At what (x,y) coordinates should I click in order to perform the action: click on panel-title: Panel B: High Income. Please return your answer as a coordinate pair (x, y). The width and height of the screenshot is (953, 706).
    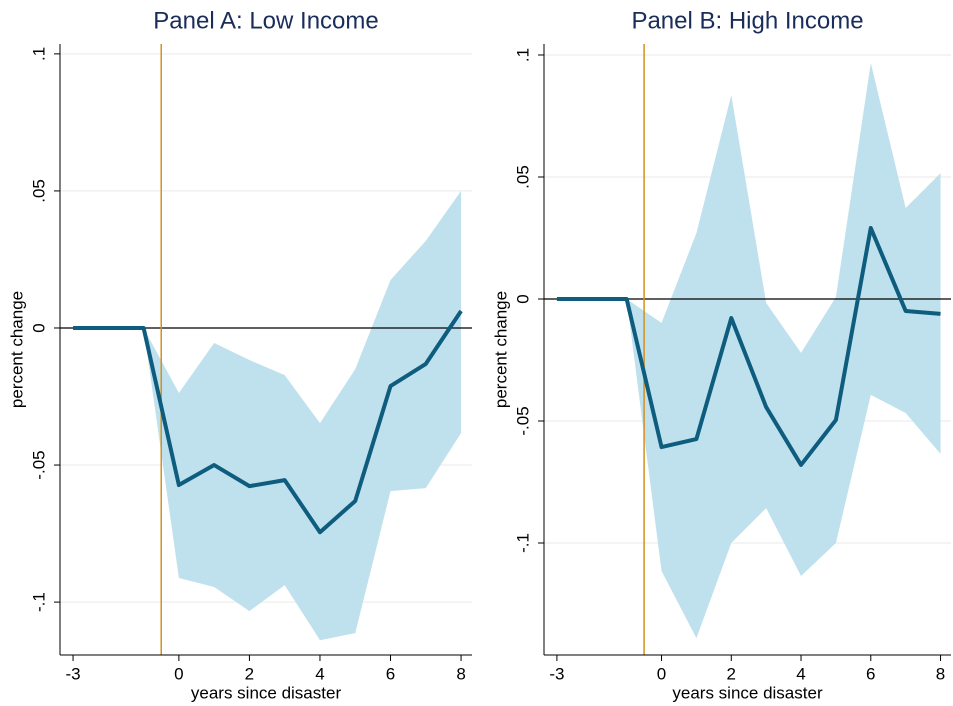
    Looking at the image, I should click on (747, 20).